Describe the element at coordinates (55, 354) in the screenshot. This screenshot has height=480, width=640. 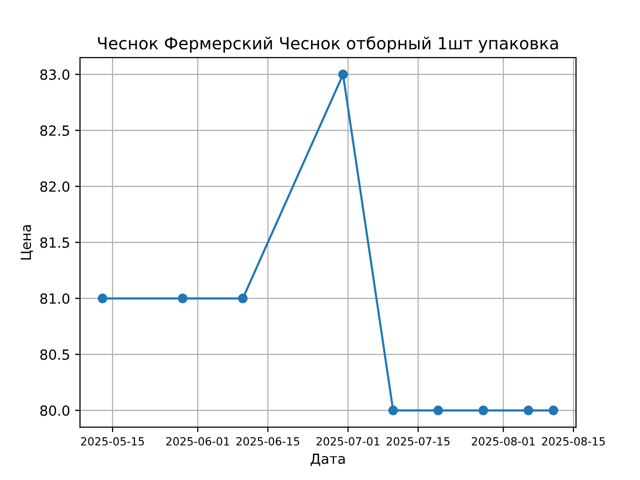
I see `y-tick-label: 80.5` at that location.